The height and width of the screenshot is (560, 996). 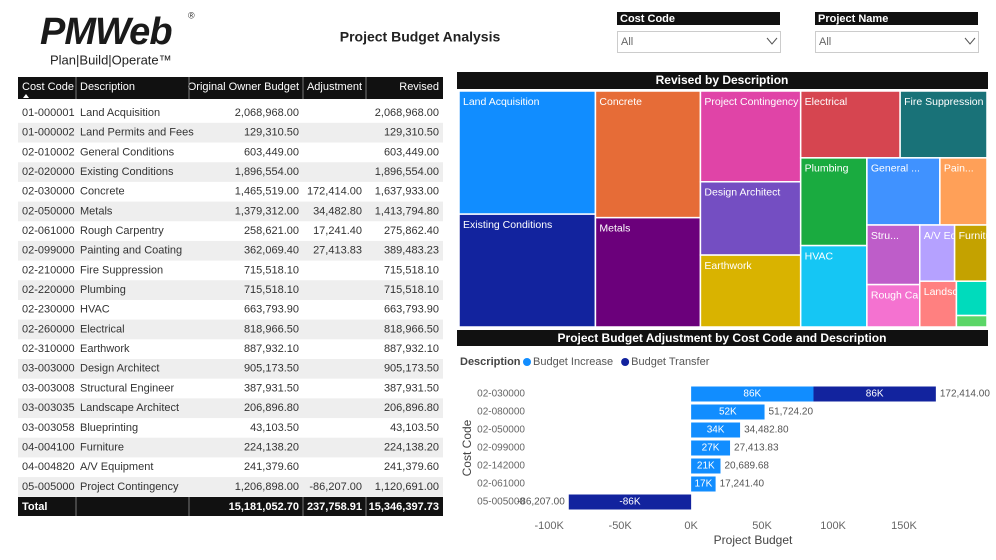 I want to click on table-cell: 818,966.50, so click(x=411, y=329).